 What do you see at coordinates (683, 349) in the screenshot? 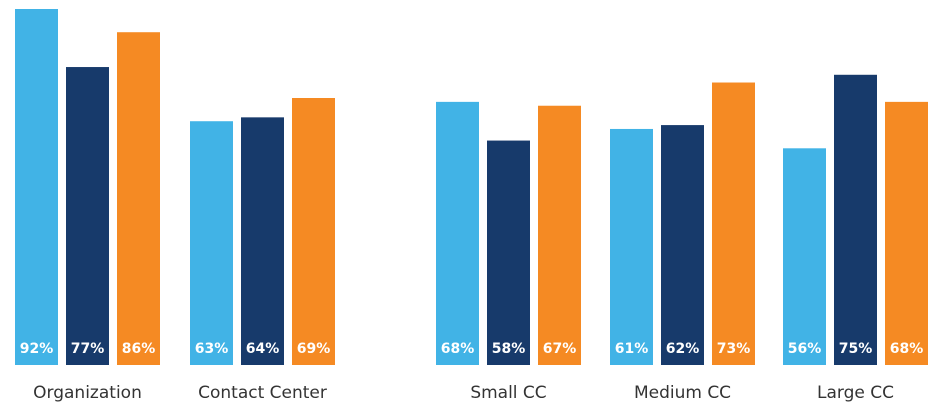
I see `value-label: 62%` at bounding box center [683, 349].